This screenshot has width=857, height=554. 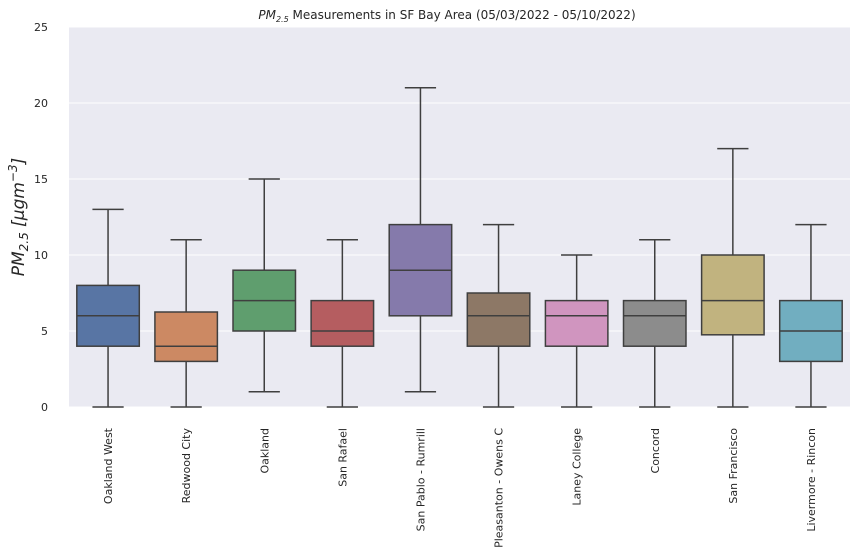 I want to click on y-tick-label: 5, so click(x=44, y=331).